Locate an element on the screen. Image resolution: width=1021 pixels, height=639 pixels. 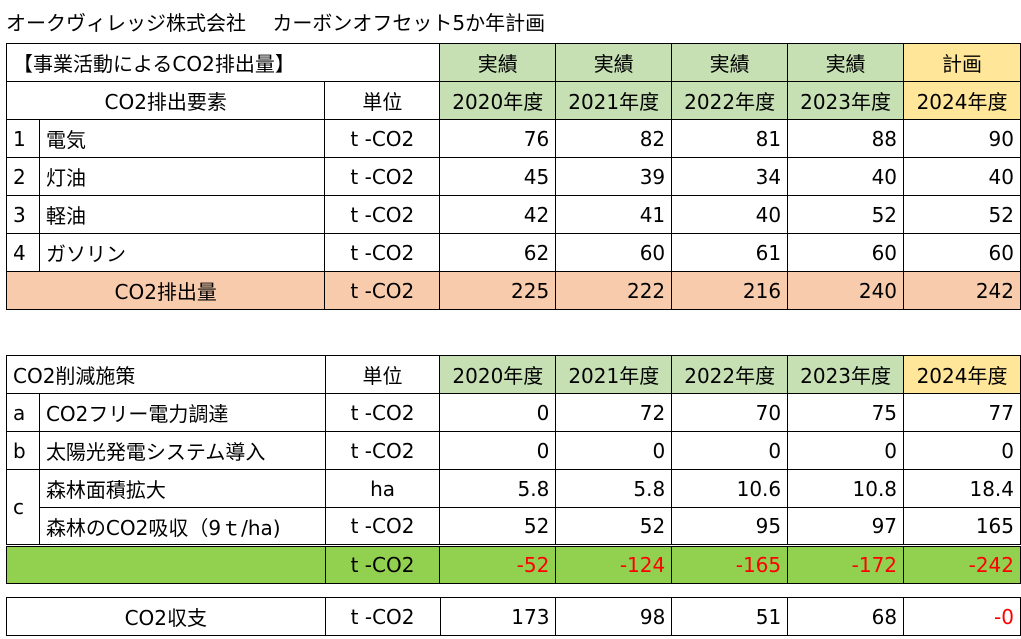
row-number: 3 is located at coordinates (23, 214).